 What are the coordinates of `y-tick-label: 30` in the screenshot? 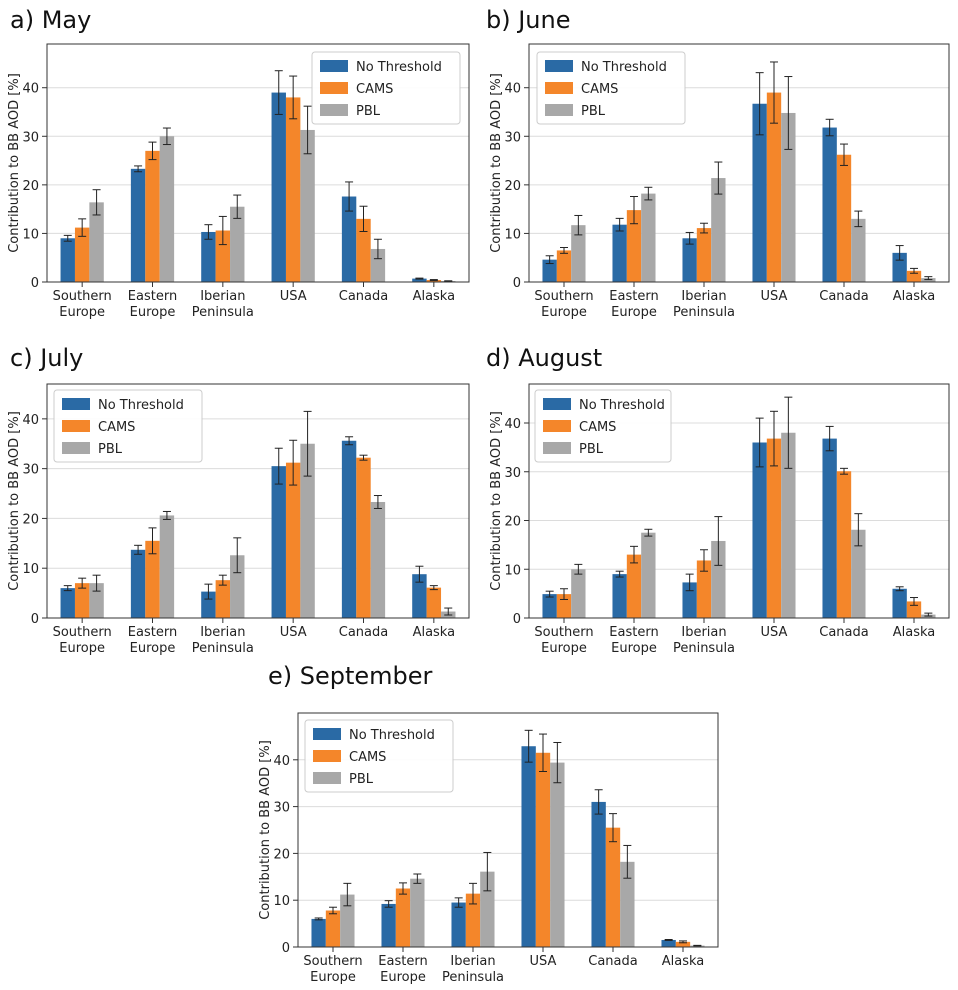 It's located at (281, 808).